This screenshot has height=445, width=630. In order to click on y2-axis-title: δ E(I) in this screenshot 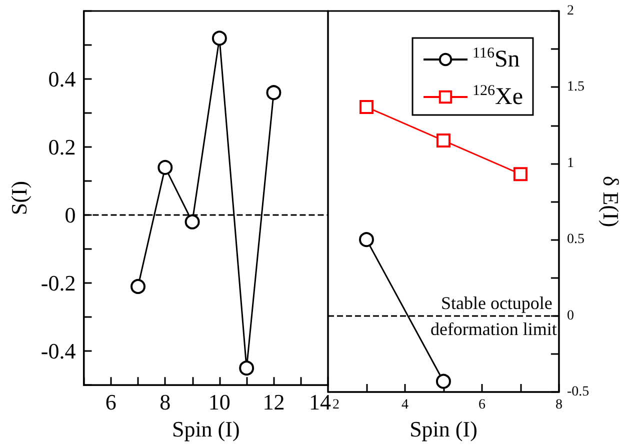, I will do `click(611, 202)`.